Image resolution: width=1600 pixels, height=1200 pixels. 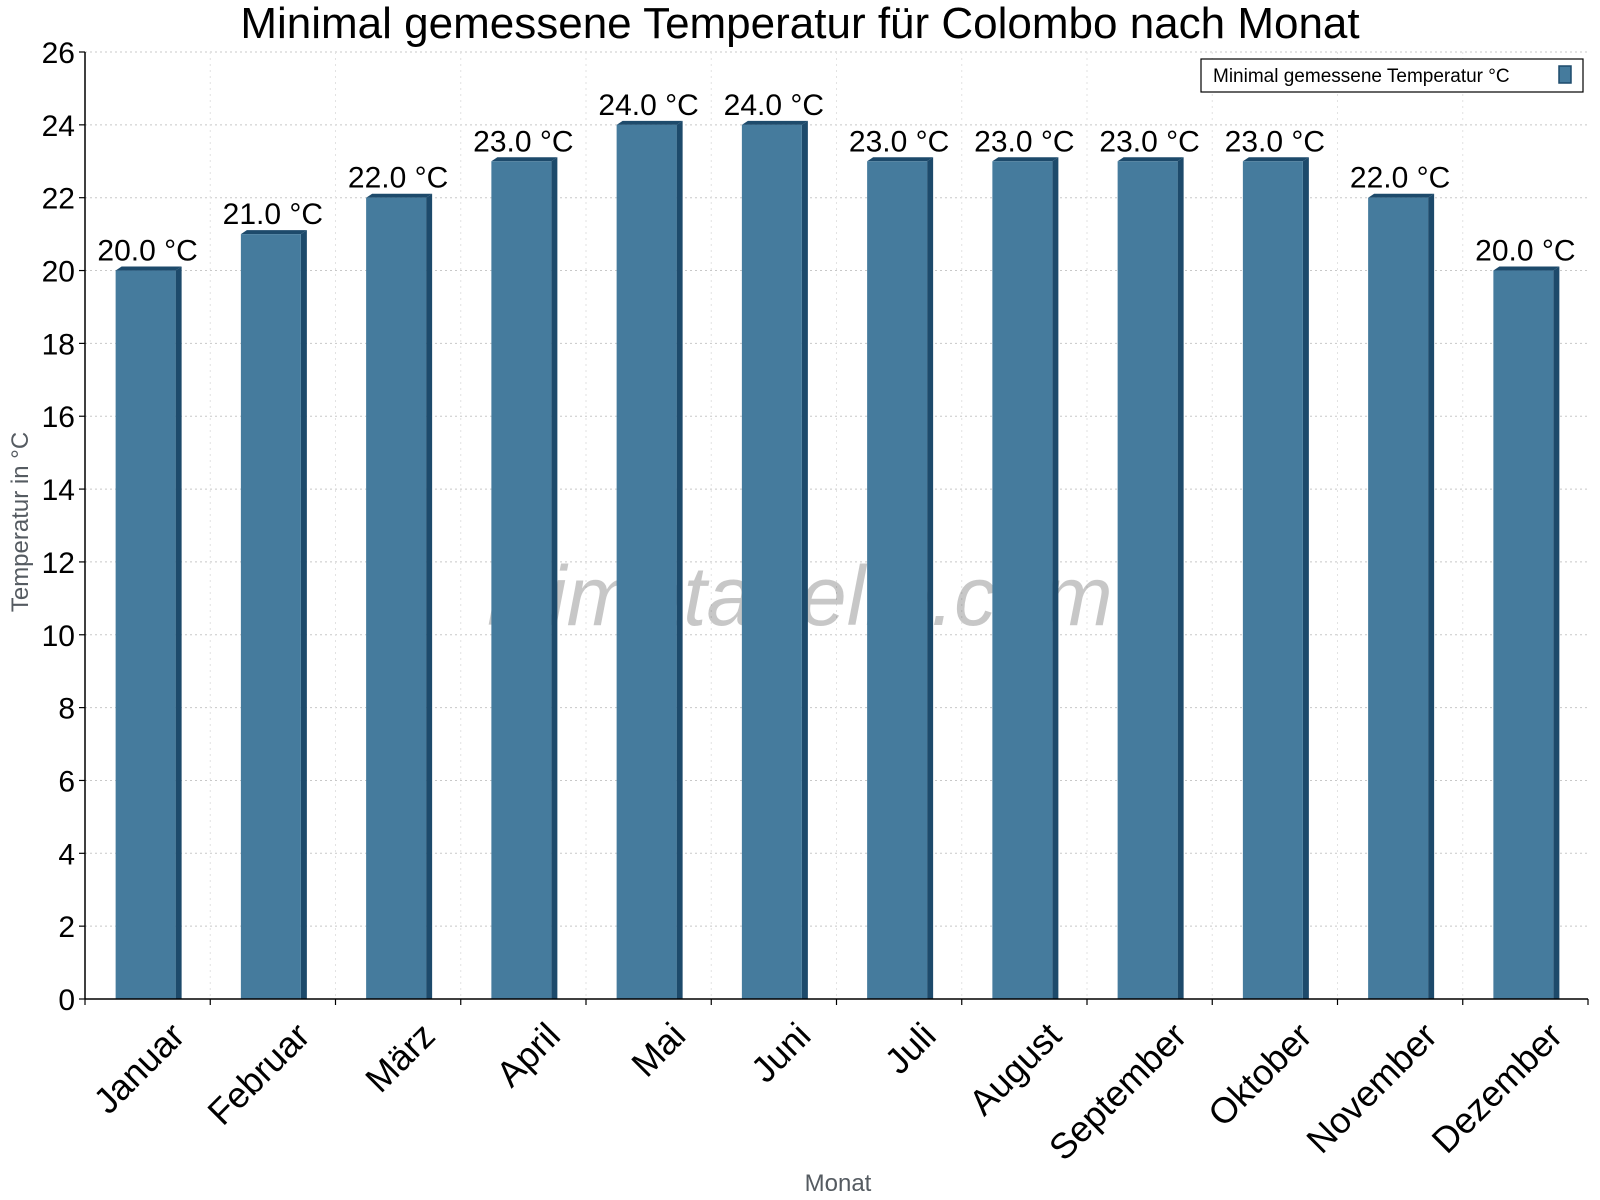 What do you see at coordinates (58, 126) in the screenshot?
I see `y-tick-label: 24` at bounding box center [58, 126].